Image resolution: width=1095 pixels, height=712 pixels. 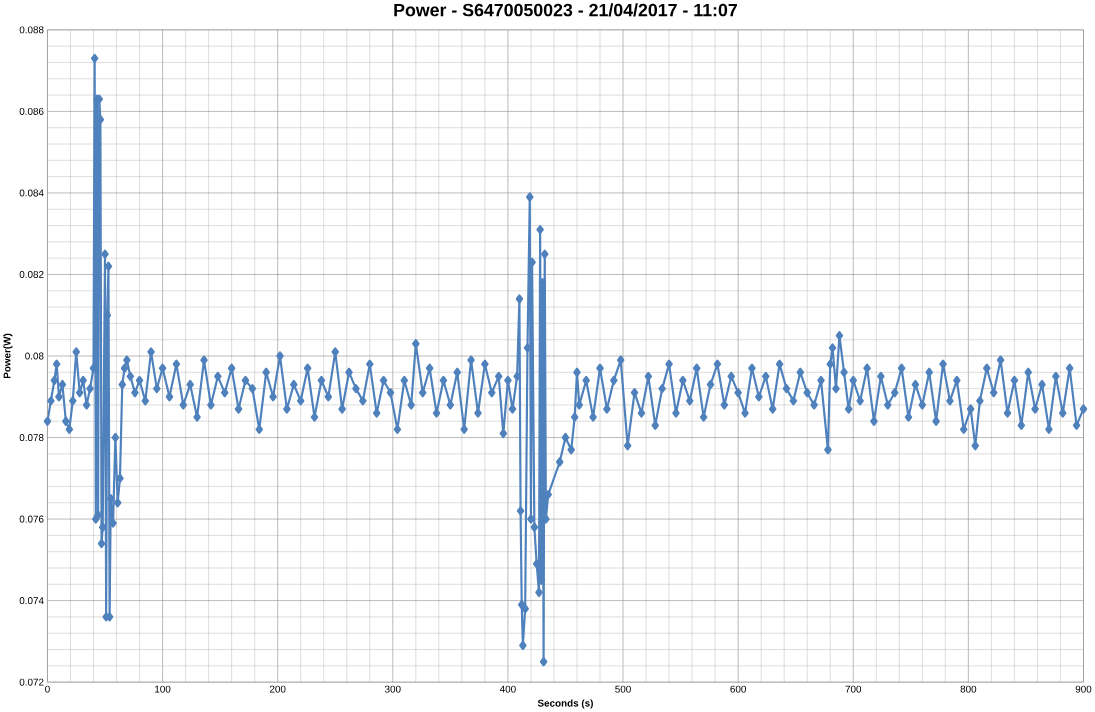 I want to click on y-tick-label: 0.08, so click(x=34, y=356).